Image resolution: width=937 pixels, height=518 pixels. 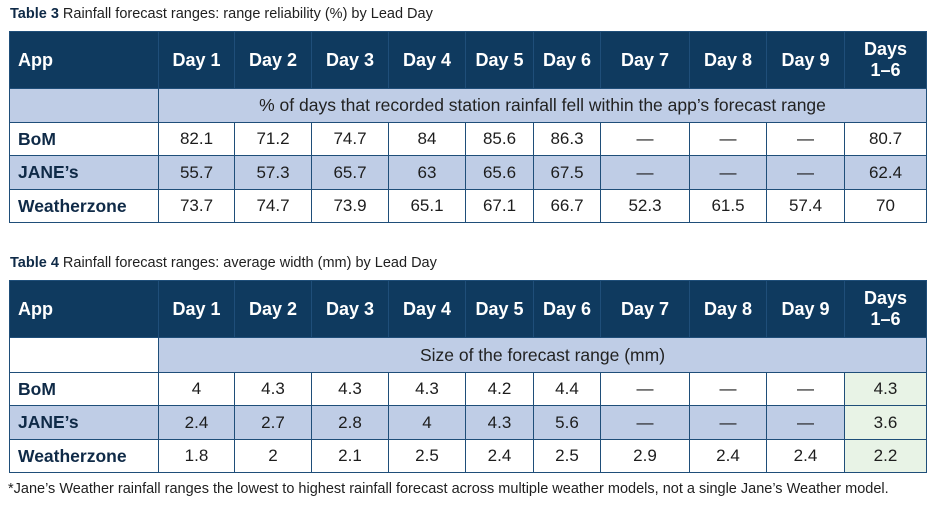 What do you see at coordinates (728, 309) in the screenshot?
I see `table4-header-day8: Day 8` at bounding box center [728, 309].